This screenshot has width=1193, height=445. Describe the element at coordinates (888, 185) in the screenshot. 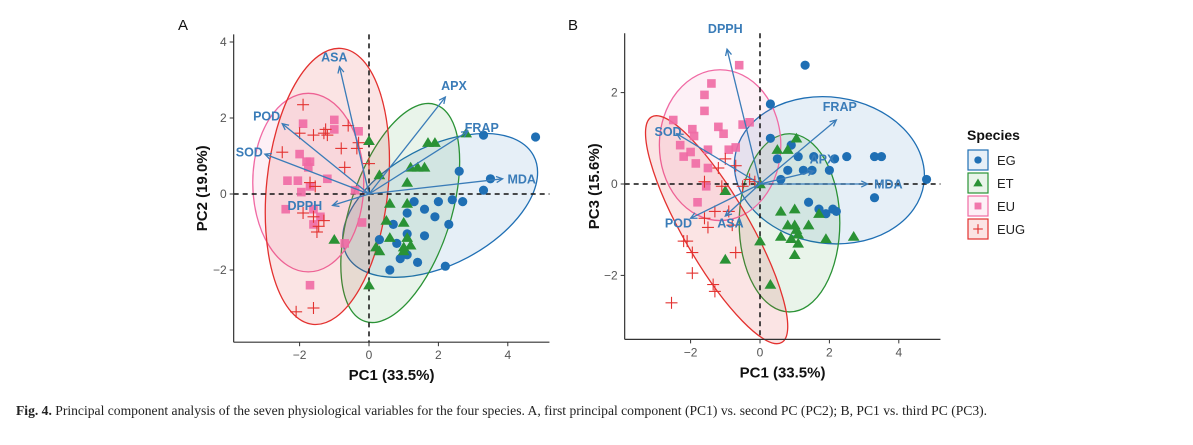

I see `loading-label-mda: MDA` at that location.